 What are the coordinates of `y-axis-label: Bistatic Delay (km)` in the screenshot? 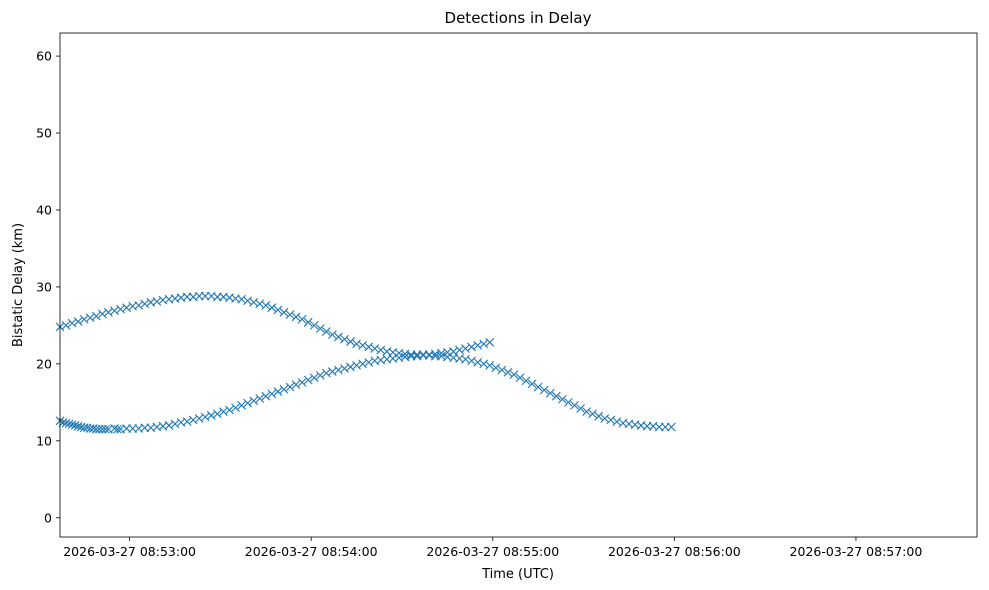 It's located at (18, 285).